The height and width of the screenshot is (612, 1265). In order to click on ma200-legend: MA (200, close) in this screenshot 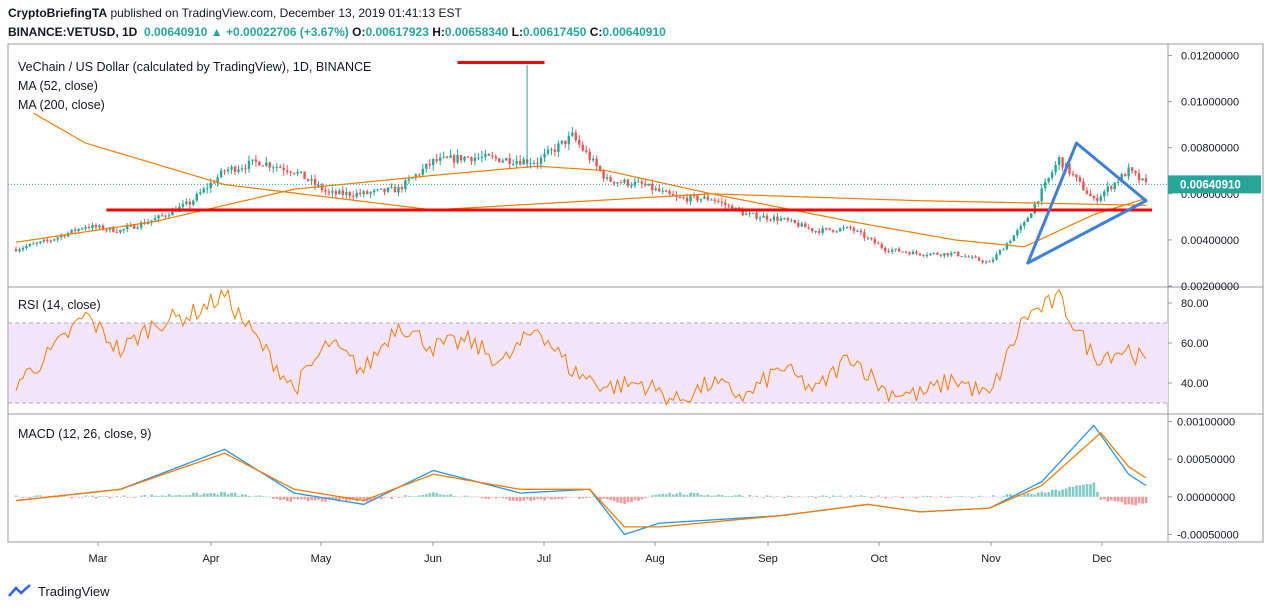, I will do `click(61, 105)`.